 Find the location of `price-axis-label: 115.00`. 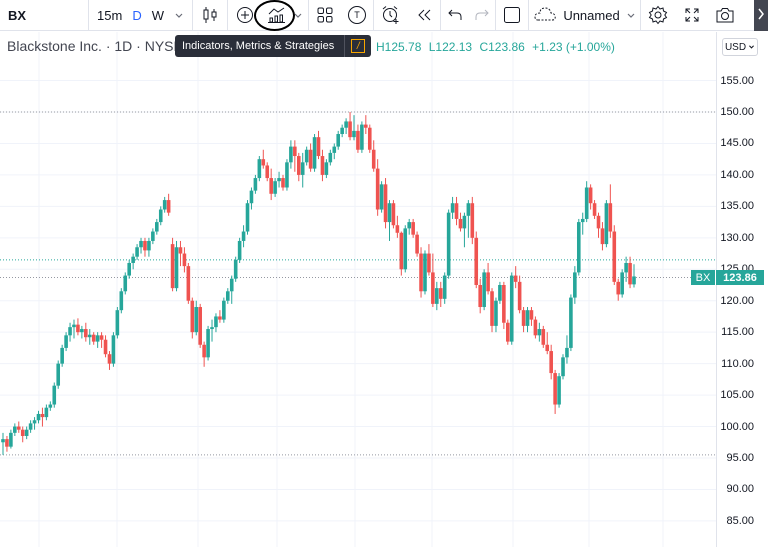

price-axis-label: 115.00 is located at coordinates (737, 332).